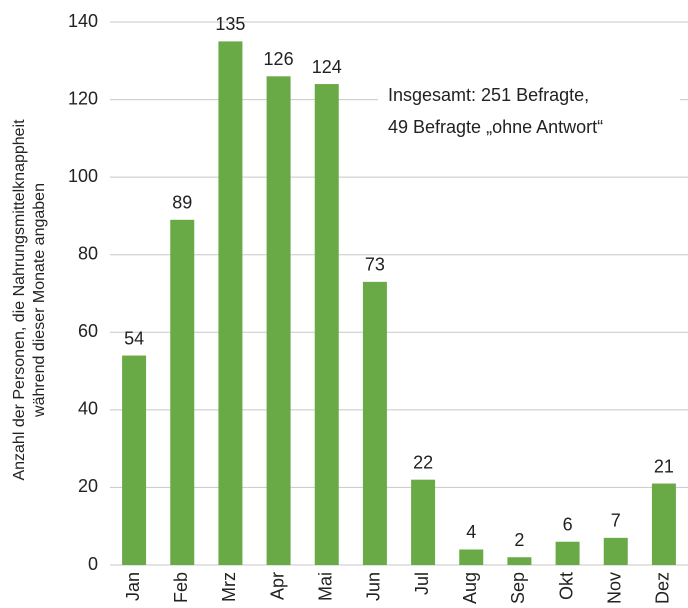 The image size is (688, 608). I want to click on annotation: 49 Befragte „ohne Antwort“, so click(495, 127).